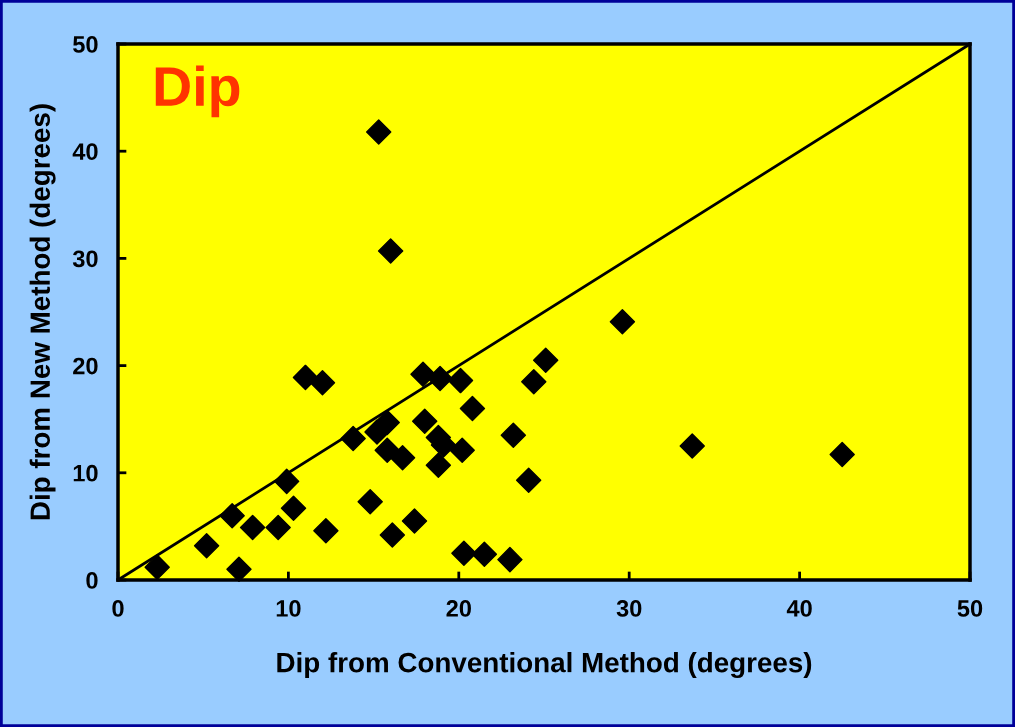 The width and height of the screenshot is (1015, 727). I want to click on x-tick-label: 10, so click(288, 608).